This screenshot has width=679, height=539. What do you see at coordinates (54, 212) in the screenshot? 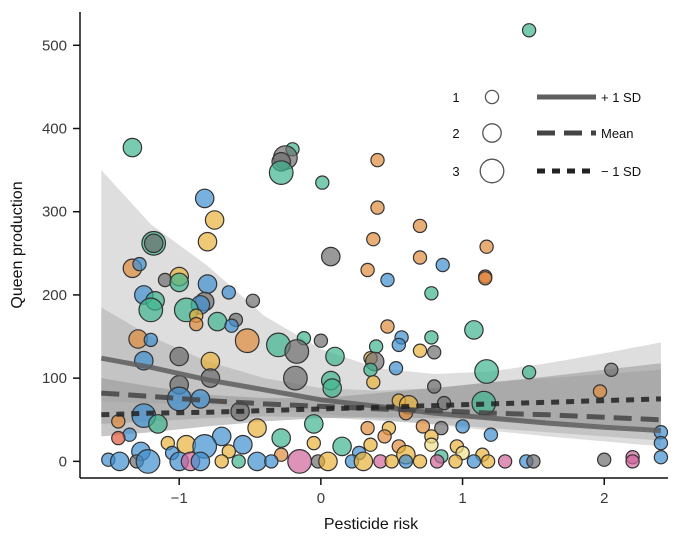
I see `y-tick-label: 300` at bounding box center [54, 212].